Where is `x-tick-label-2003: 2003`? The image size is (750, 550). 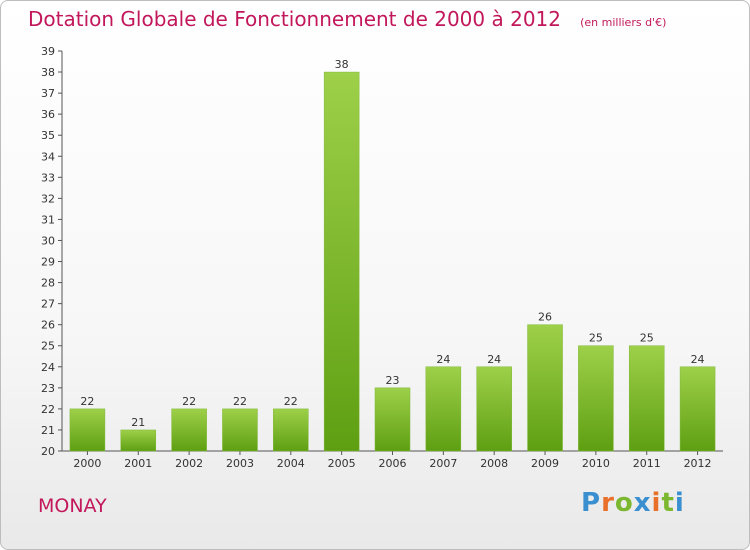
x-tick-label-2003: 2003 is located at coordinates (240, 463).